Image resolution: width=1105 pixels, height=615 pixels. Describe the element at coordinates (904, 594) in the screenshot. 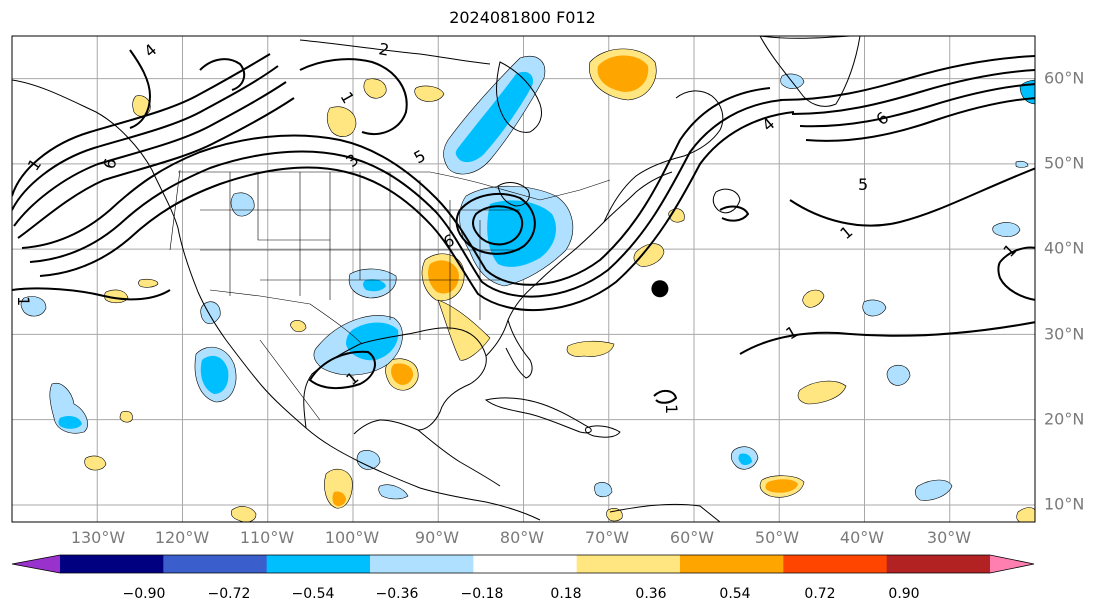

I see `colorbar-tick-label: 0.90` at that location.